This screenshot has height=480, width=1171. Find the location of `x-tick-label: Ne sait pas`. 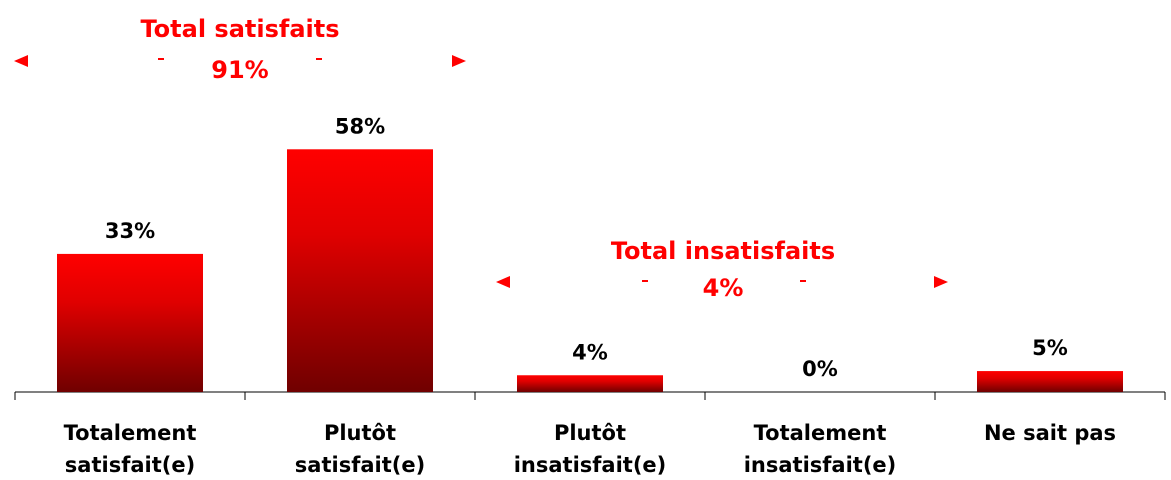

x-tick-label: Ne sait pas is located at coordinates (1050, 433).